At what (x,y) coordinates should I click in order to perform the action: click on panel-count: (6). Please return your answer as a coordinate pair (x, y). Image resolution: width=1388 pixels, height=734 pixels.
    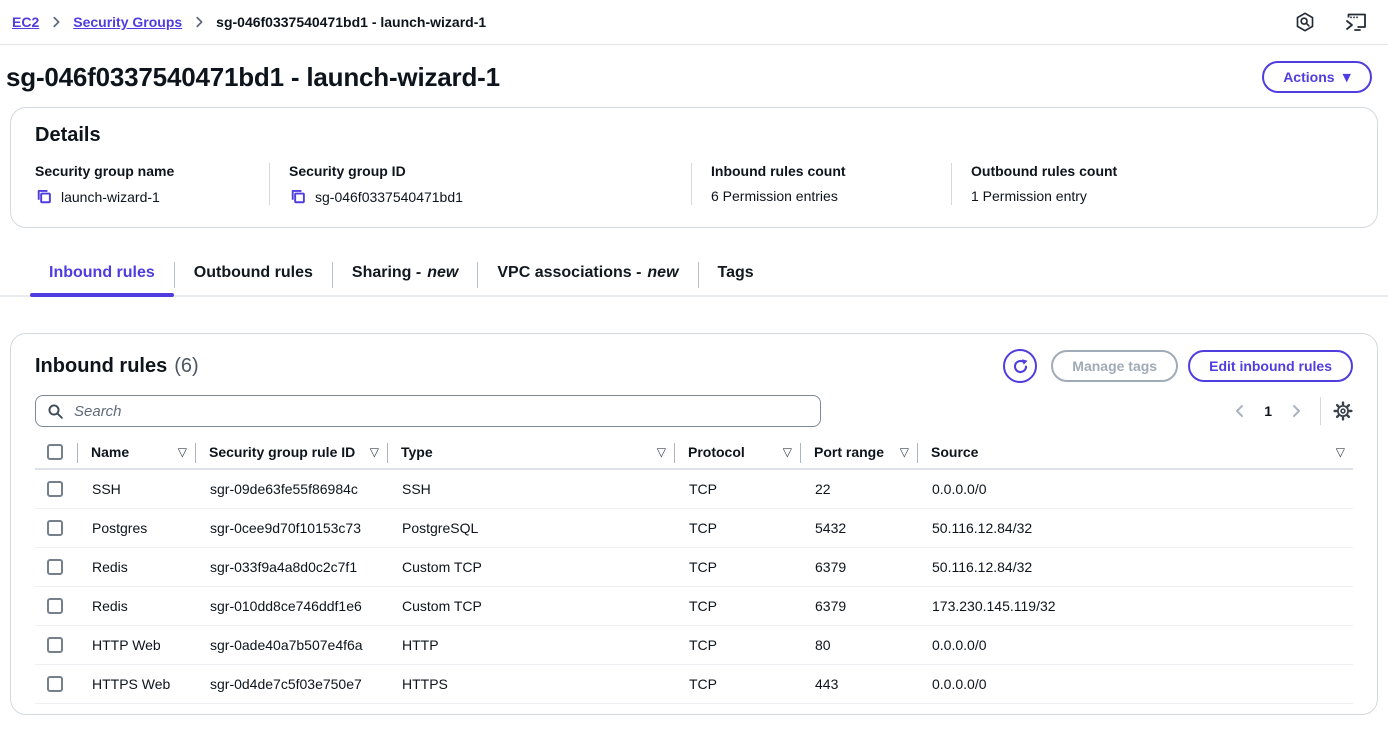
    Looking at the image, I should click on (186, 365).